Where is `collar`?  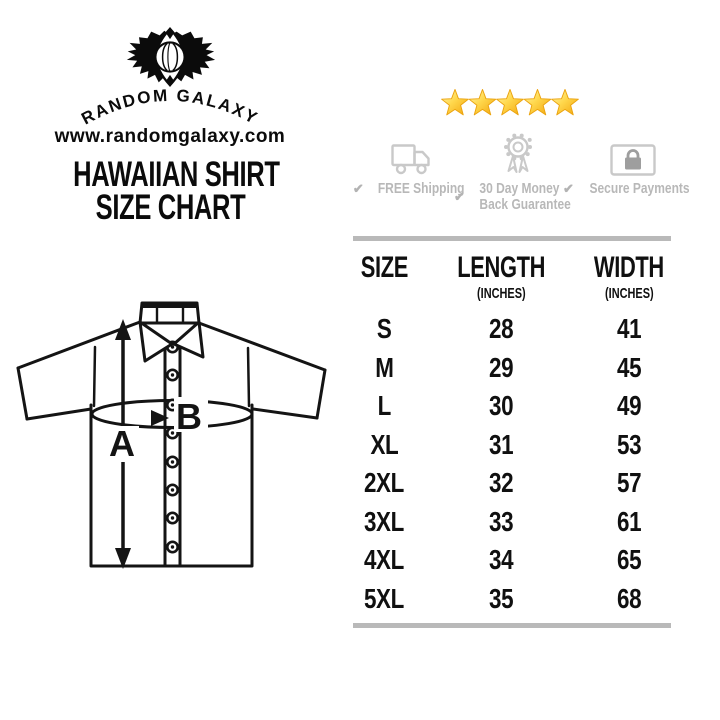
collar is located at coordinates (171, 332).